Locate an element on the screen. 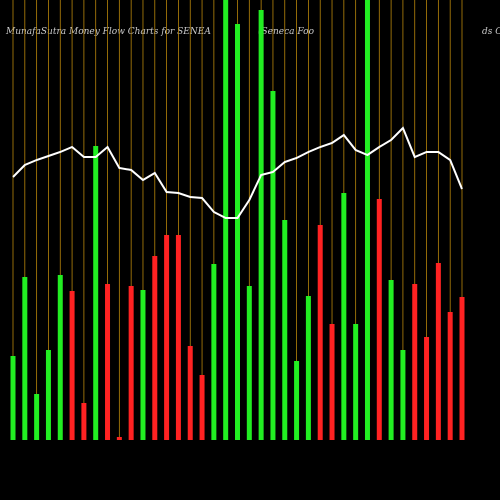  chart-title: MunafaSutra Money Flow Charts for SENEA is located at coordinates (108, 32).